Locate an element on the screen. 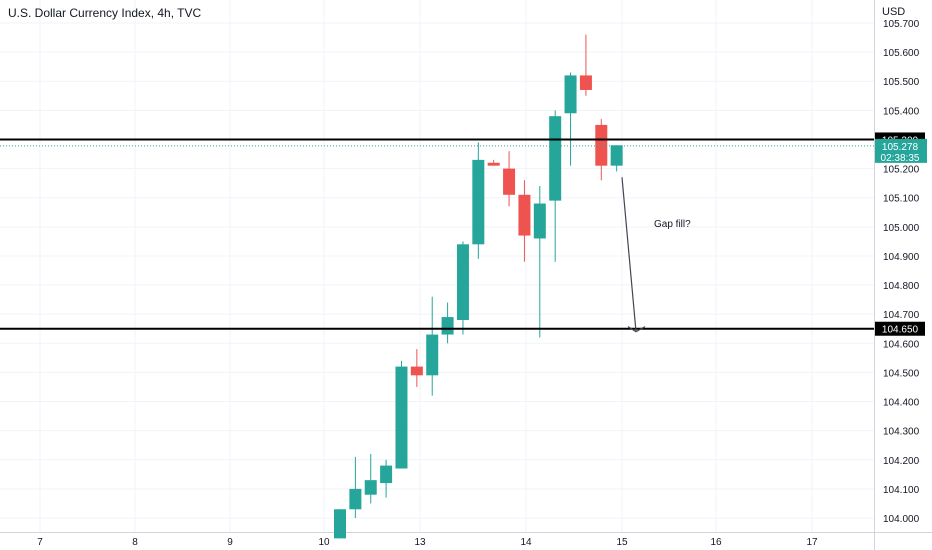 This screenshot has width=932, height=550. y-tick-label: 105.700 is located at coordinates (901, 24).